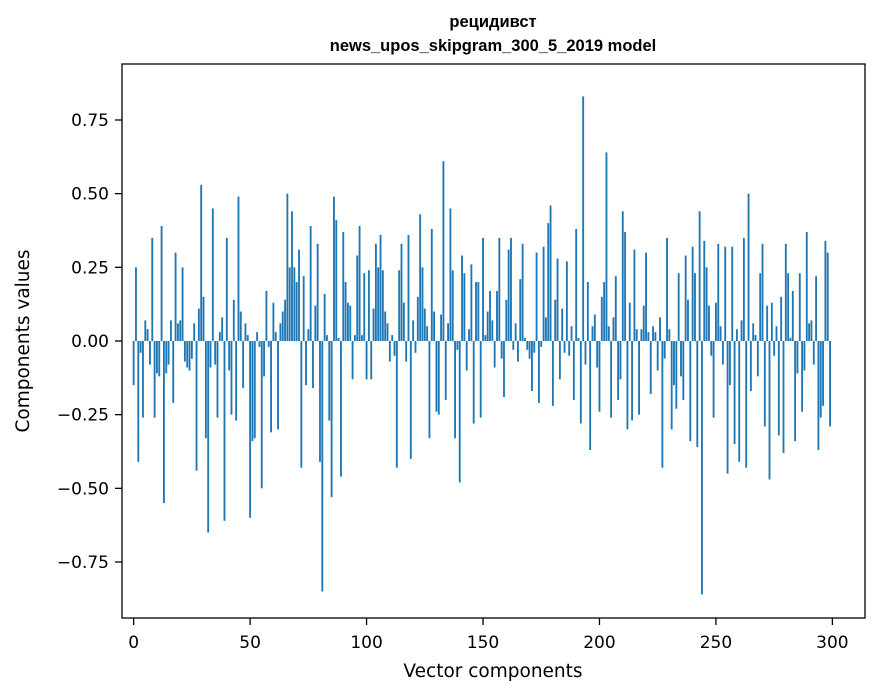 The image size is (880, 696). I want to click on y-tick-label: 0.00, so click(90, 342).